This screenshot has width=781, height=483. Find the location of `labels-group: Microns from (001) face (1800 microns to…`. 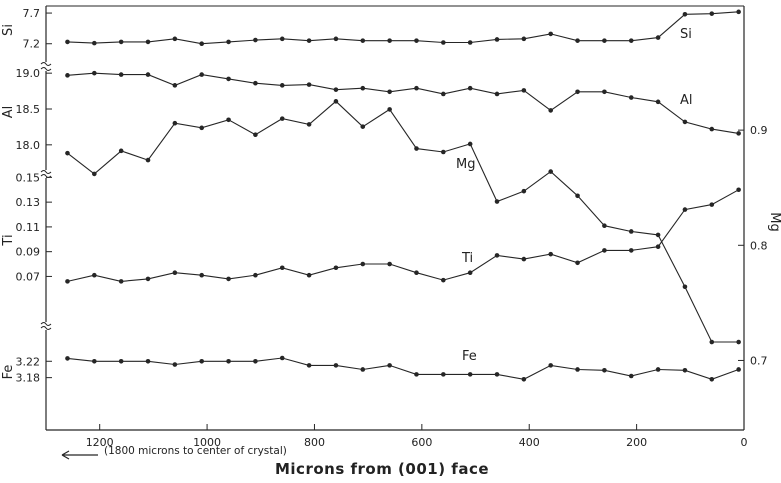

labels-group: Microns from (001) face (1800 microns to… is located at coordinates (296, 461).